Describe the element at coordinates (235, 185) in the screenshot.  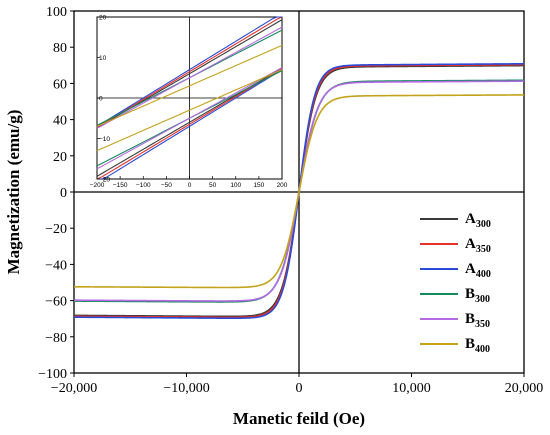
I see `inset-x-tick-label: 100` at that location.